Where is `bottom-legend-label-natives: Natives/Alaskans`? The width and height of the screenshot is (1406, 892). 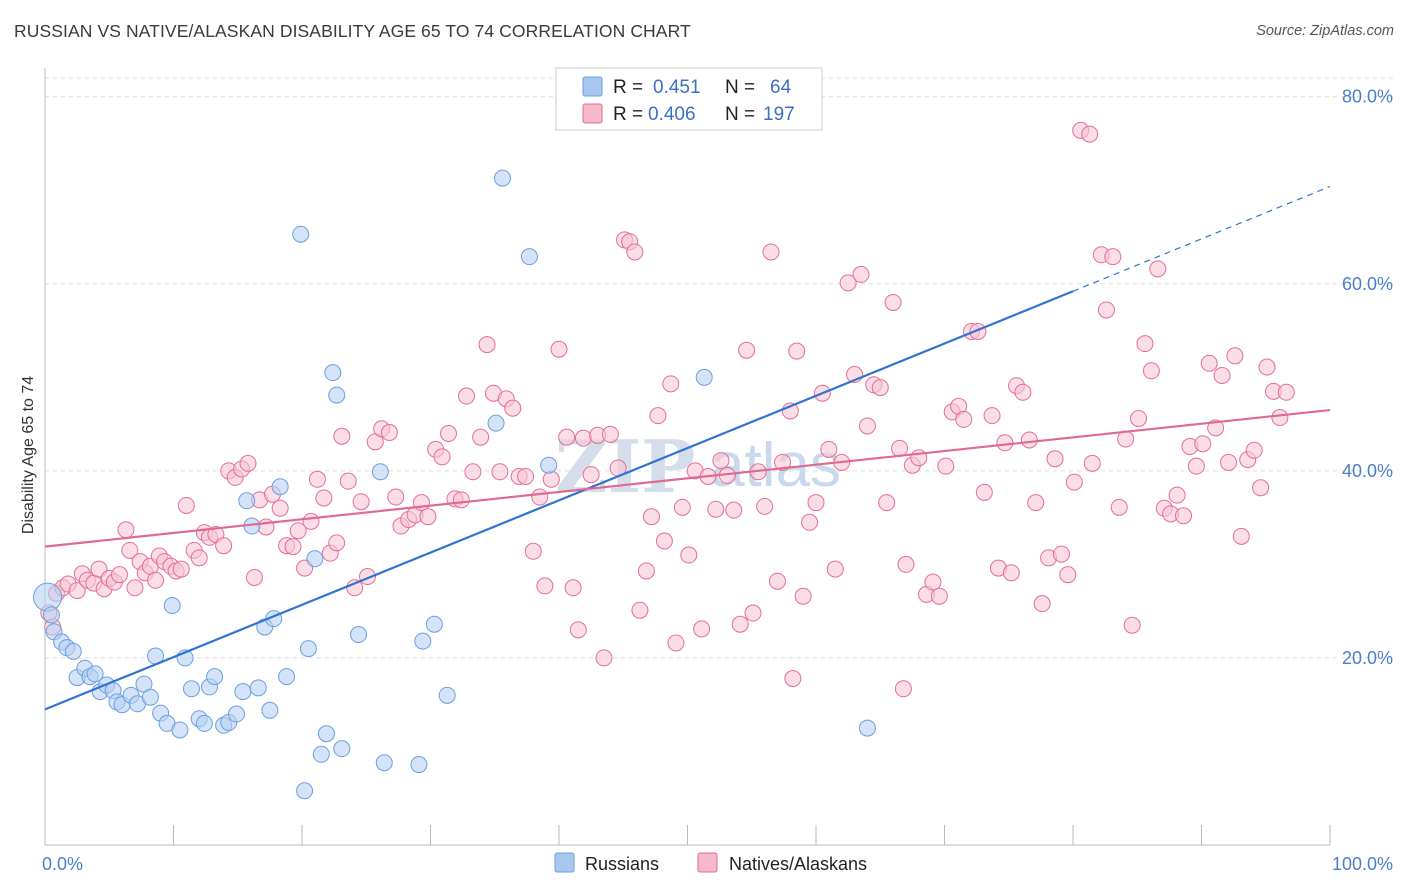
bottom-legend-label-natives: Natives/Alaskans is located at coordinates (798, 864).